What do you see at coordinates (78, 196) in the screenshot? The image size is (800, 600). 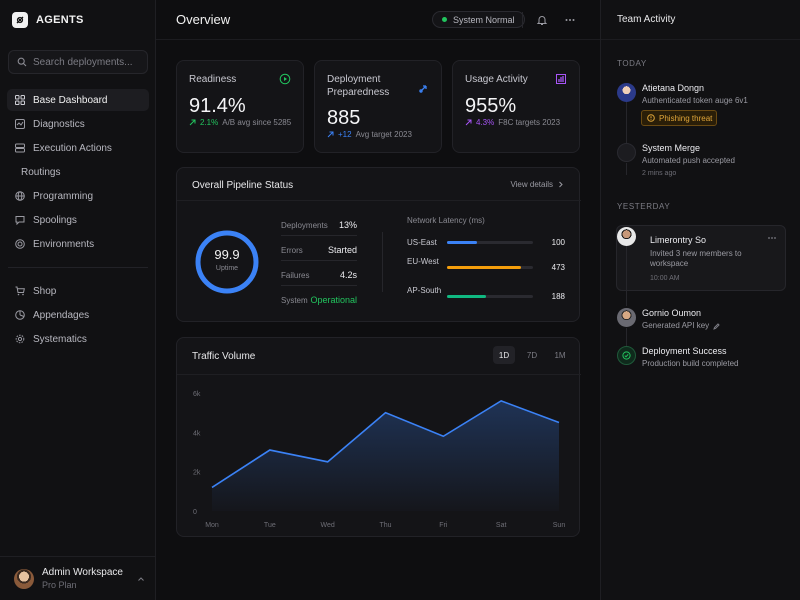 I see `nav-item-programming: Programming` at bounding box center [78, 196].